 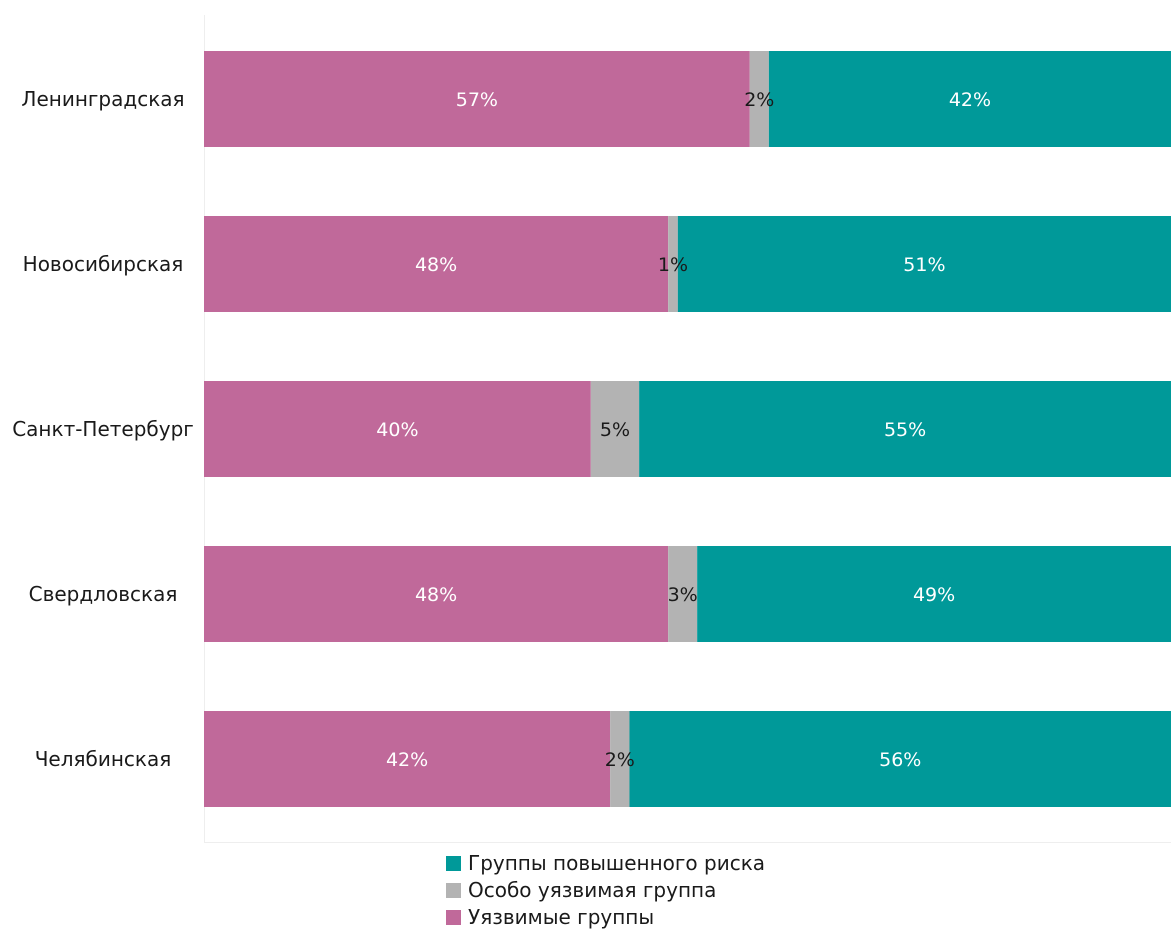 I want to click on data-label-vulnerable: 42%, so click(x=407, y=760).